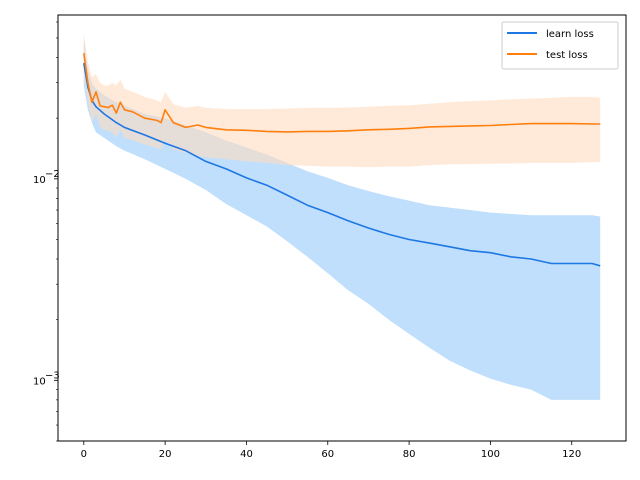 This screenshot has height=480, width=640. Describe the element at coordinates (490, 454) in the screenshot. I see `x-tick-label: 100` at that location.